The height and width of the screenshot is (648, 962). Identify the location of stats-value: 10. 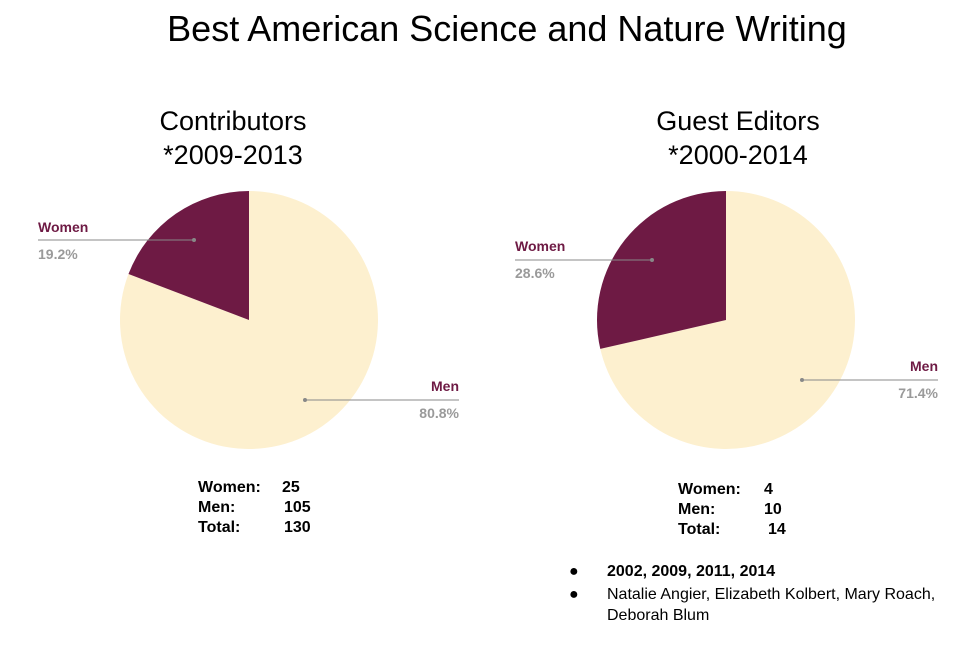
(773, 509).